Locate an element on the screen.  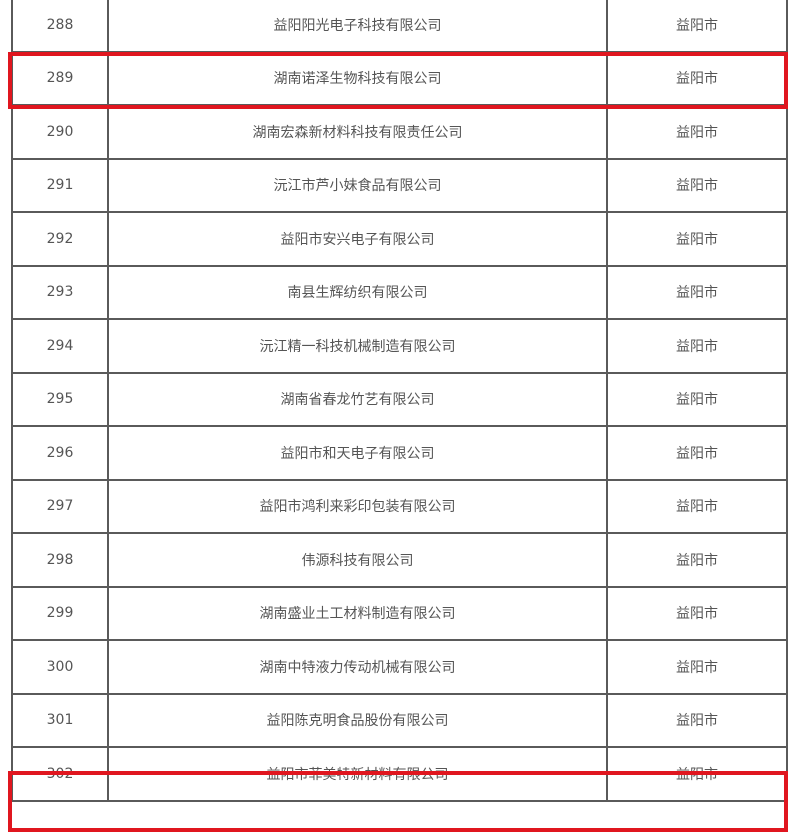
row-number: 288 is located at coordinates (60, 26).